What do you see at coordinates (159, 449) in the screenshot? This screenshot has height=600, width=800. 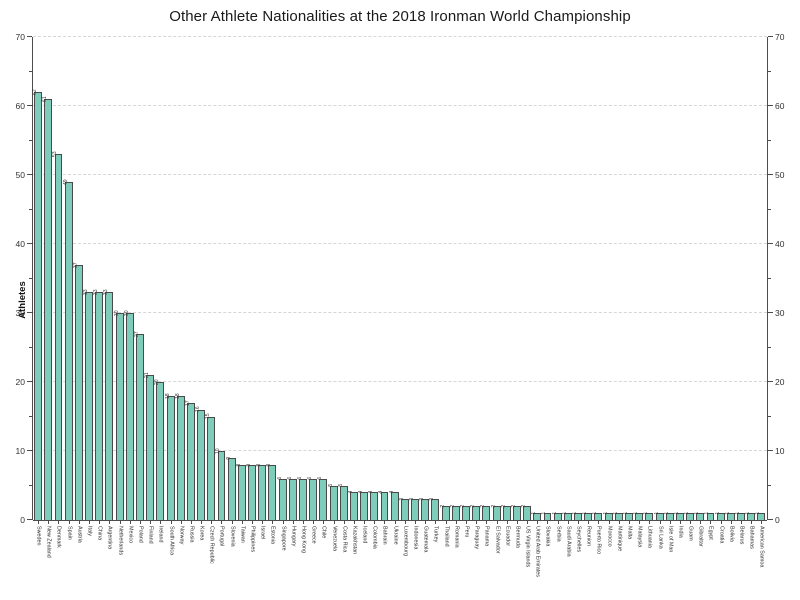 I see `bar: 20` at bounding box center [159, 449].